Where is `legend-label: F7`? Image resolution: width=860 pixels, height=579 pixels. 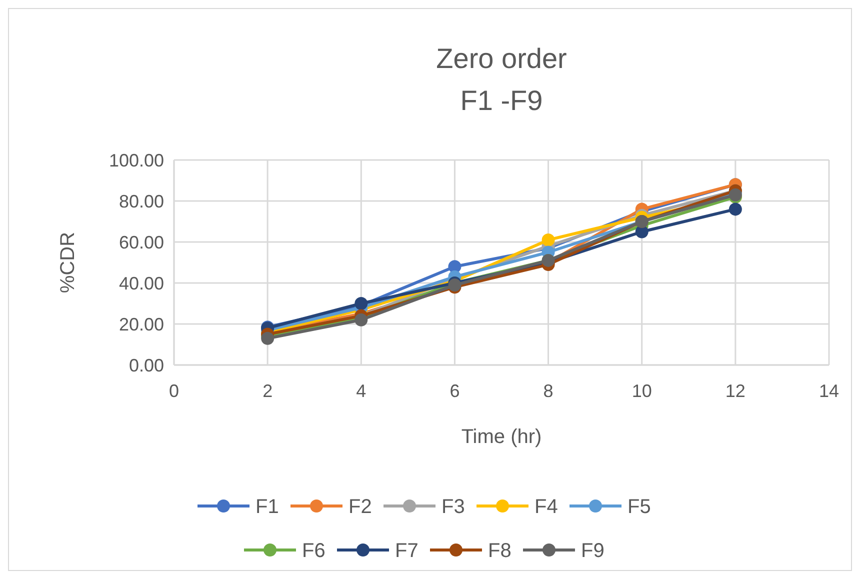
legend-label: F7 is located at coordinates (406, 551).